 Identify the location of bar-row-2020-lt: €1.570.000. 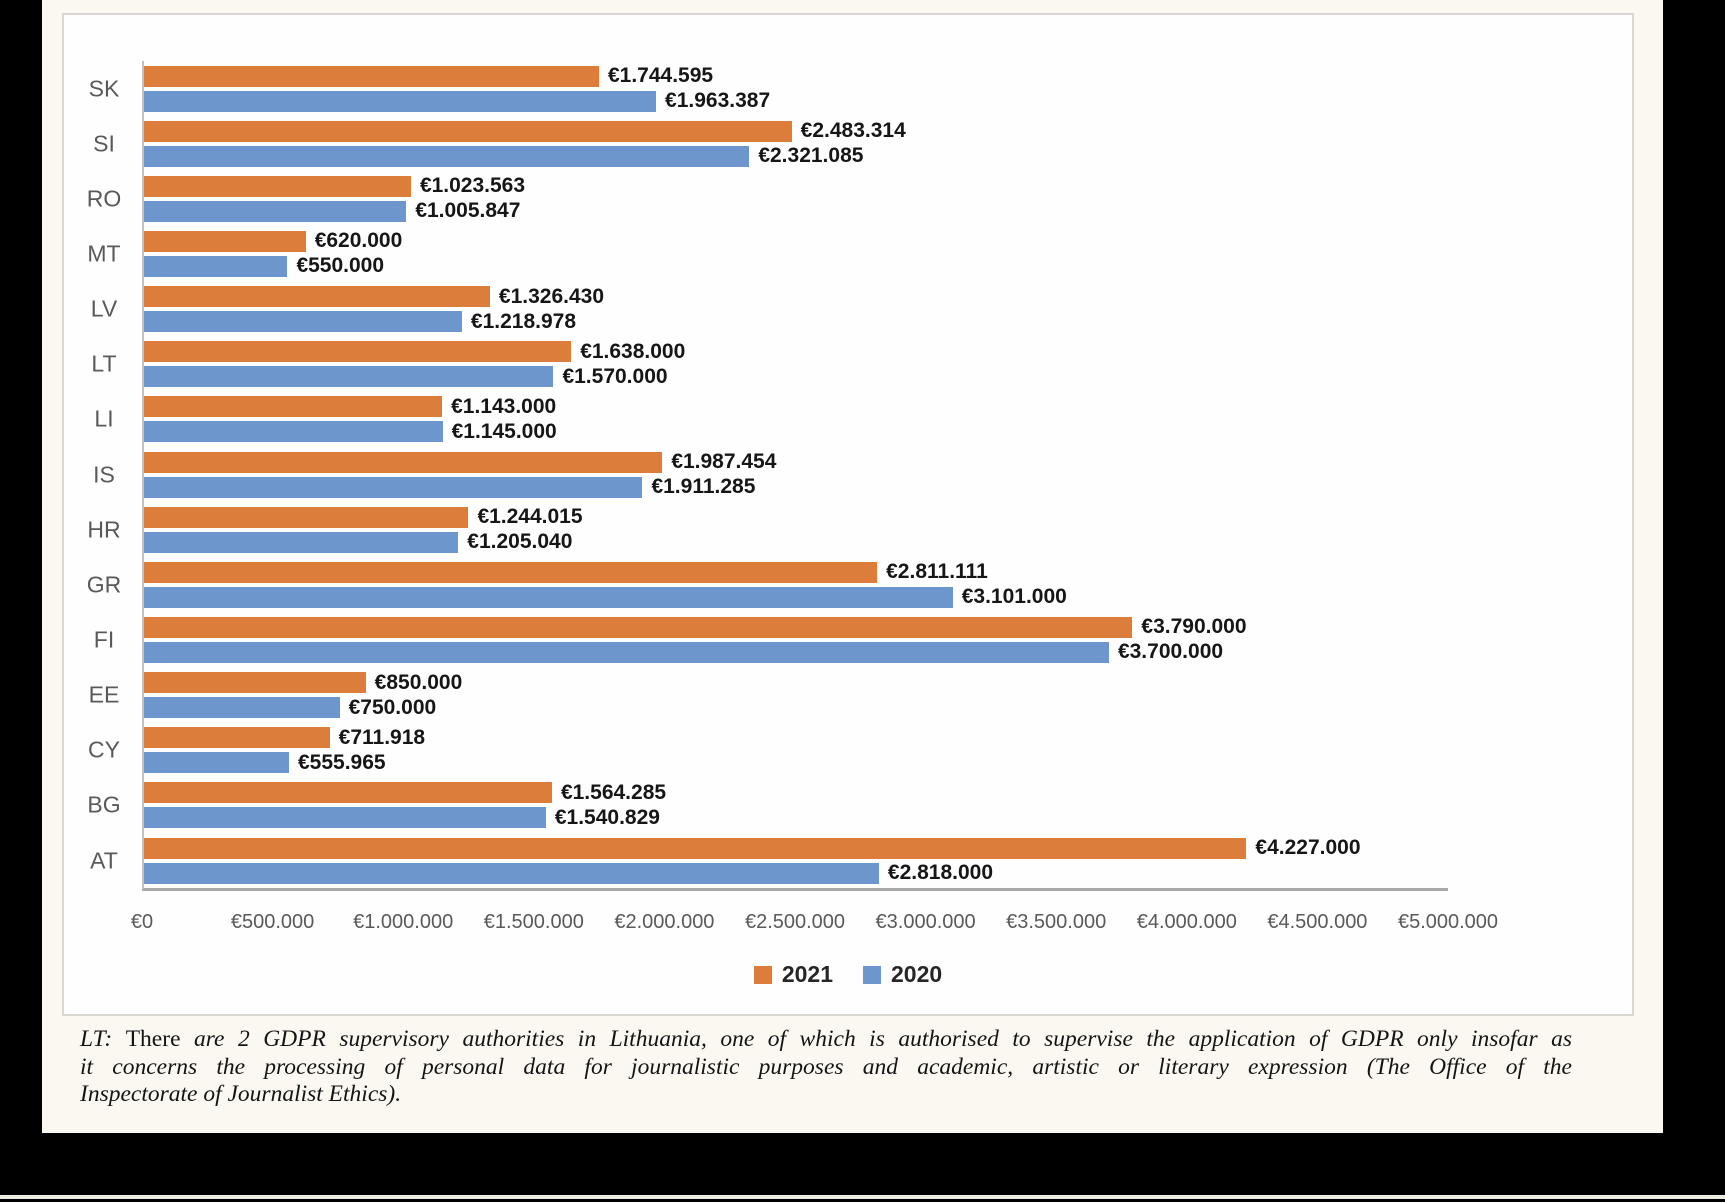
(796, 376).